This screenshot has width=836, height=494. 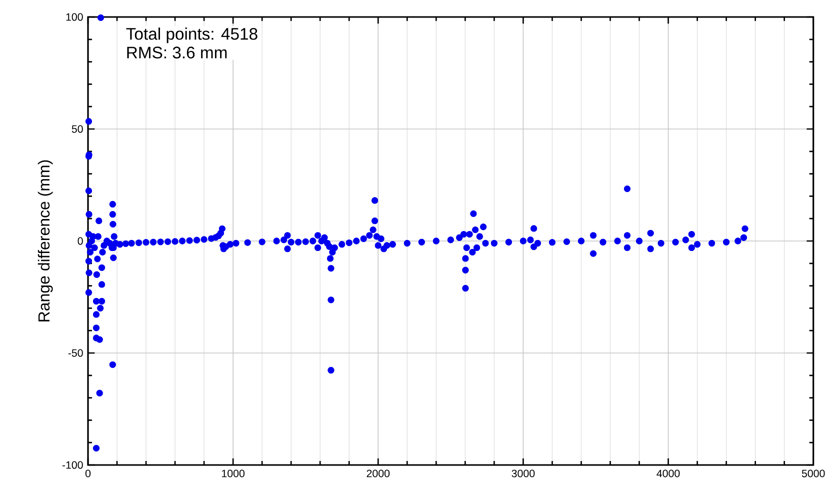 What do you see at coordinates (80, 241) in the screenshot?
I see `y-tick-label: 0` at bounding box center [80, 241].